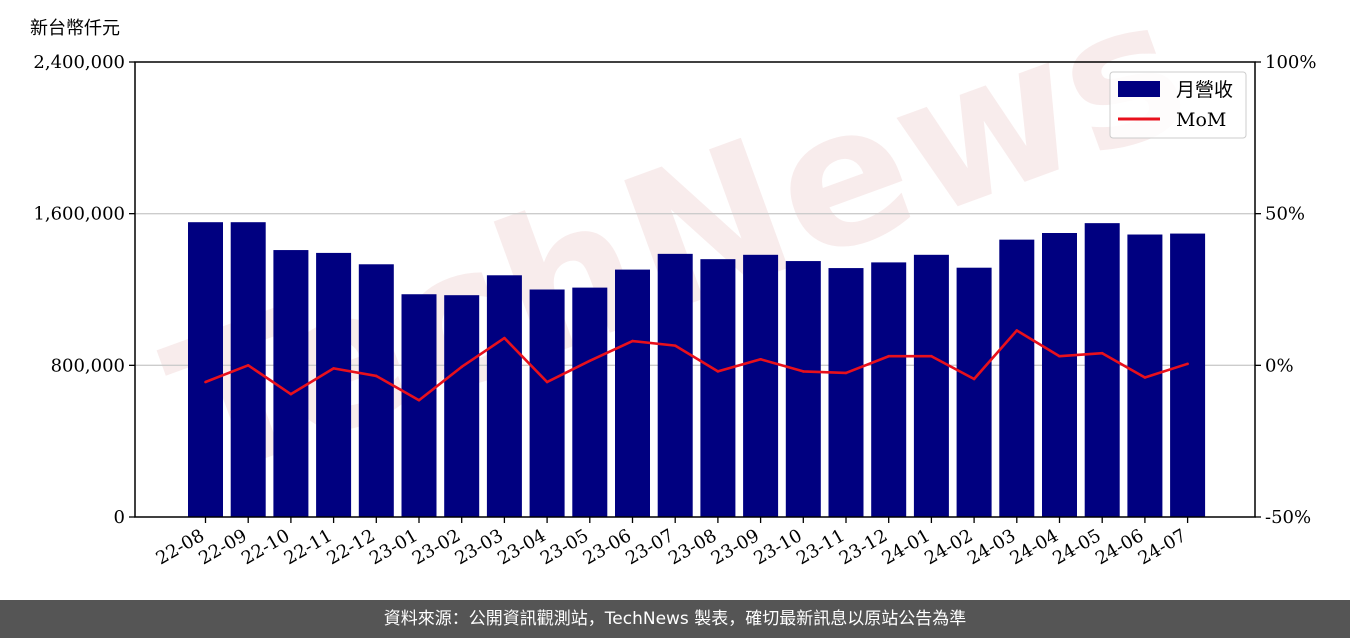 This screenshot has height=638, width=1350. What do you see at coordinates (88, 365) in the screenshot?
I see `left-tick-label: 800,000` at bounding box center [88, 365].